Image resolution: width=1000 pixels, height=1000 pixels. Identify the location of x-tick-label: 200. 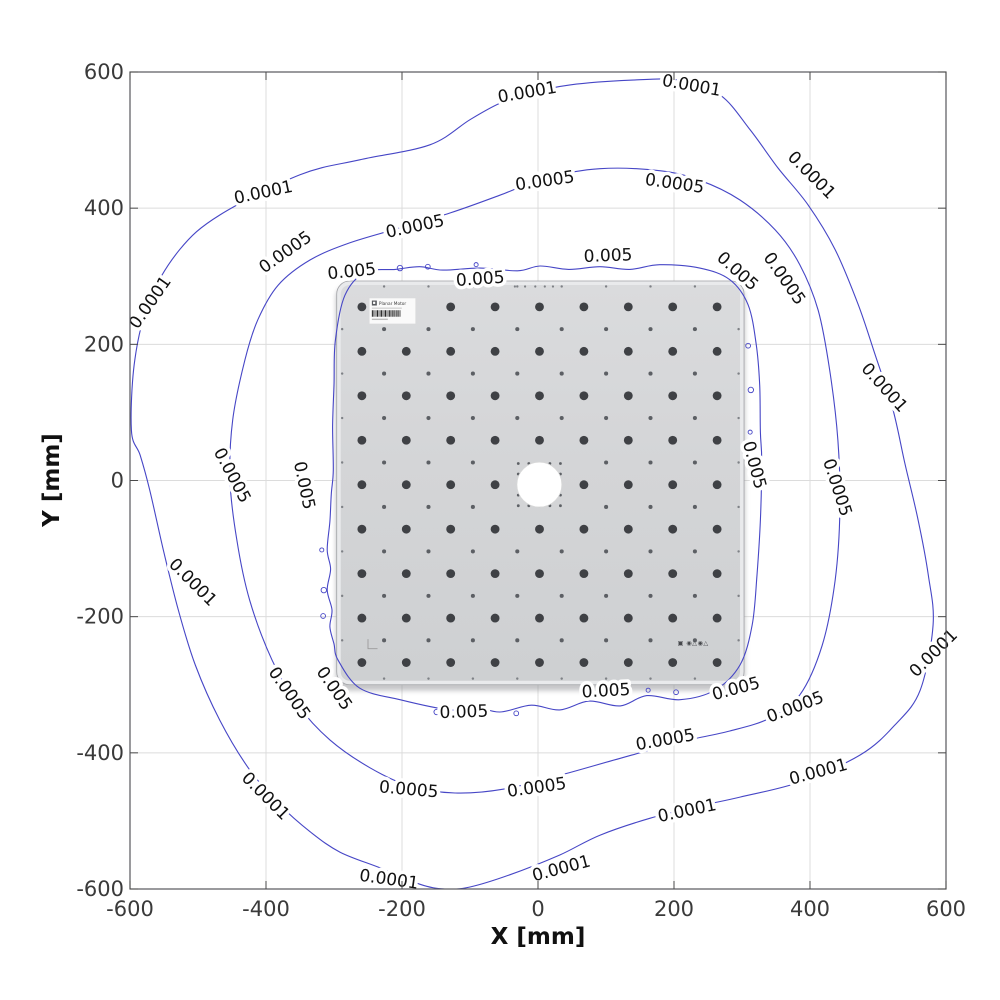
(674, 909).